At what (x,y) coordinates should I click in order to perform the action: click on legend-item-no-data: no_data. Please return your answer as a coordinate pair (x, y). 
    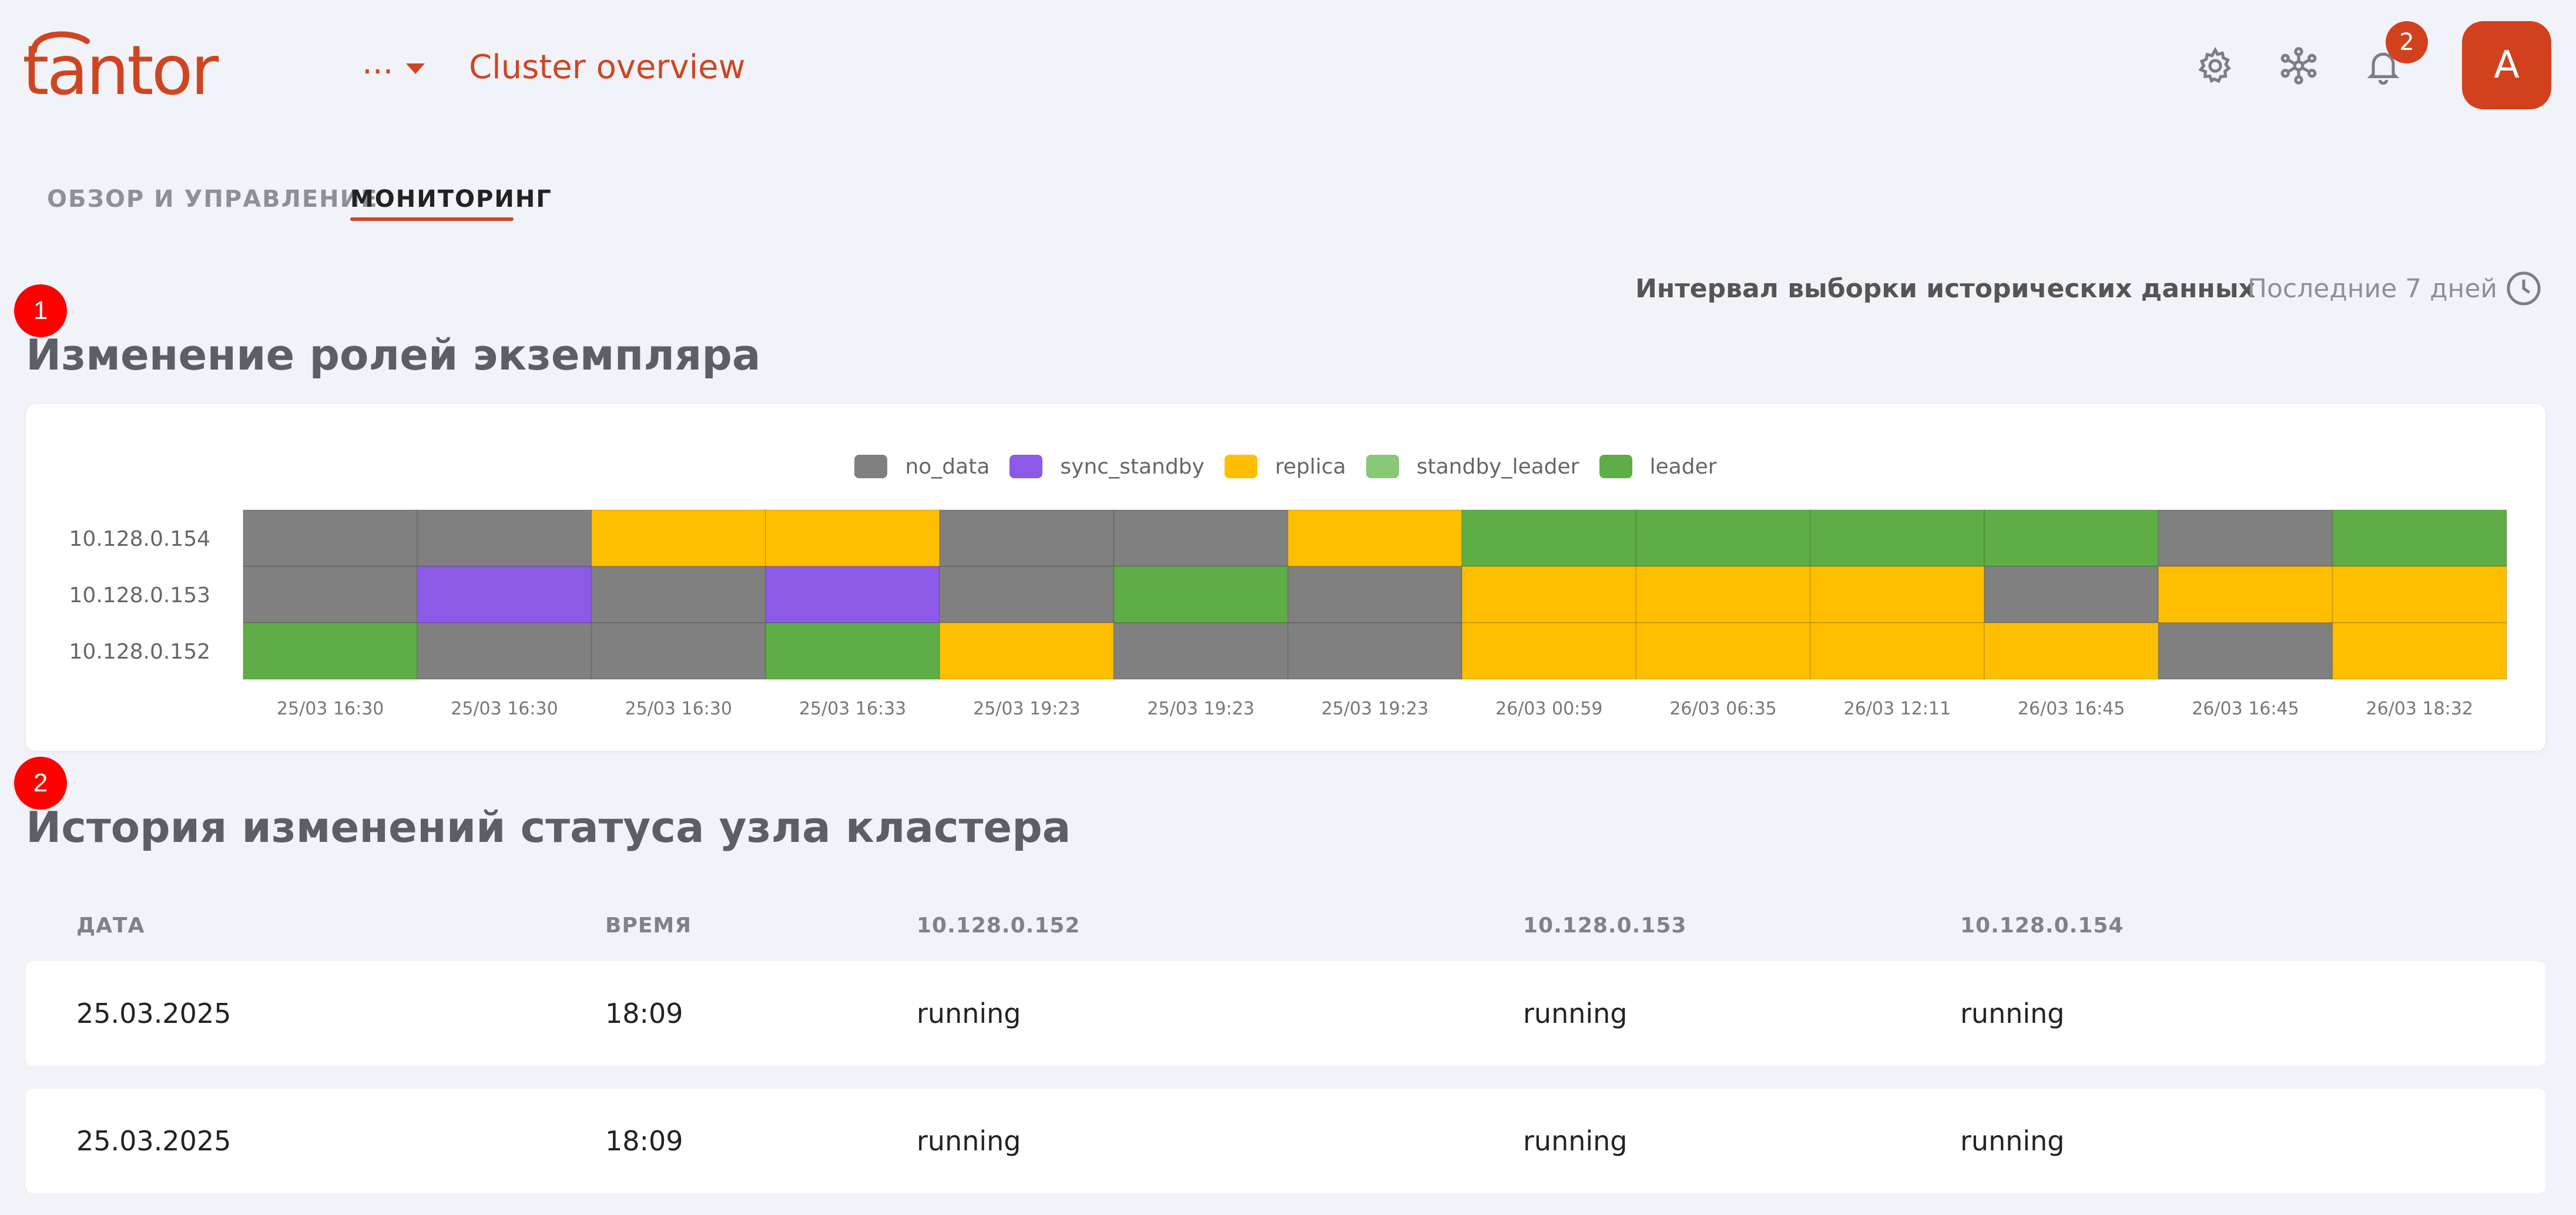
    Looking at the image, I should click on (922, 466).